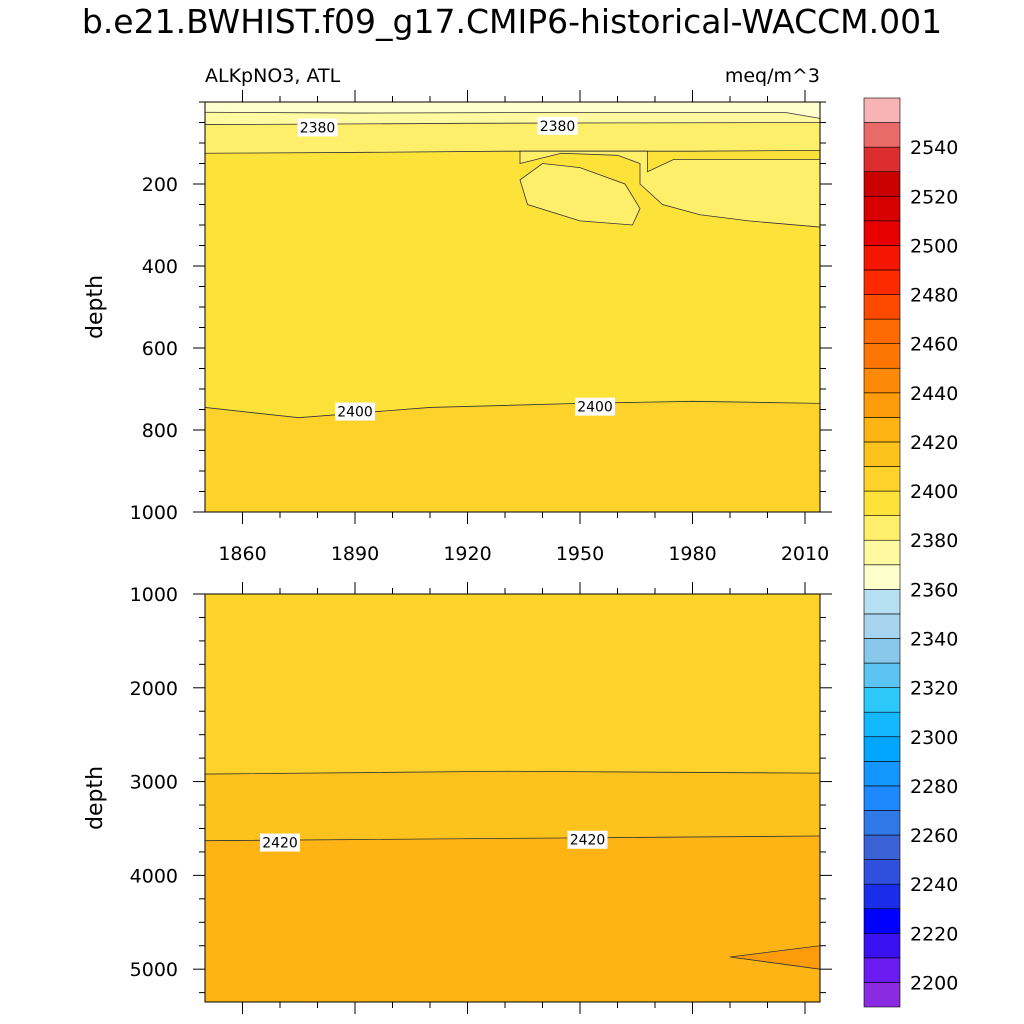 Image resolution: width=1024 pixels, height=1024 pixels. What do you see at coordinates (934, 590) in the screenshot?
I see `colorbar-label: 2360` at bounding box center [934, 590].